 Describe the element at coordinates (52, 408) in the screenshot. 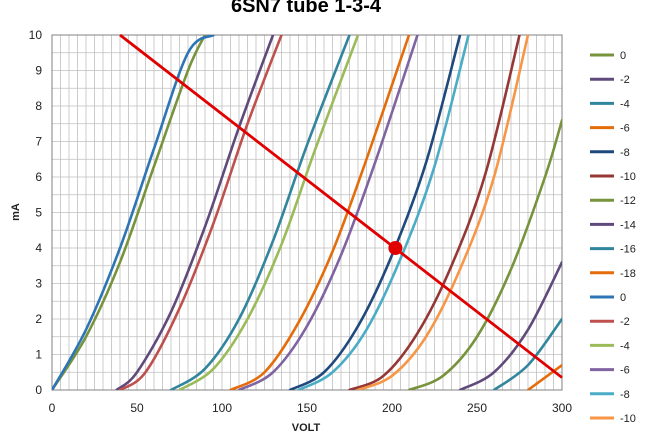

I see `x-tick-label: 0` at that location.